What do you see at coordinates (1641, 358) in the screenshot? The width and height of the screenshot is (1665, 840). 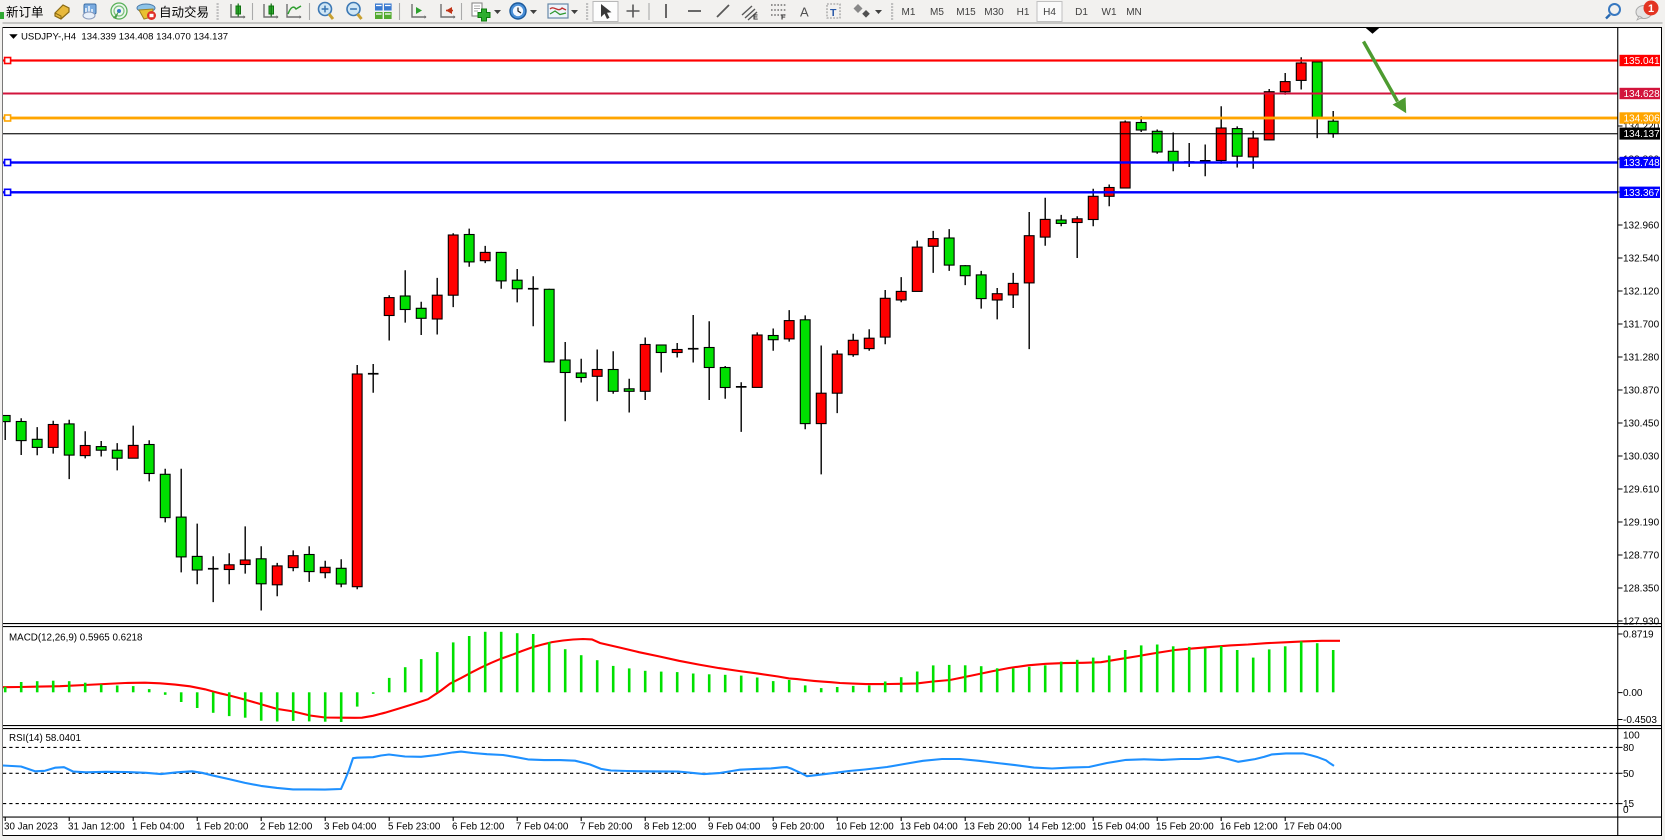 I see `svg-text: 131.280` at bounding box center [1641, 358].